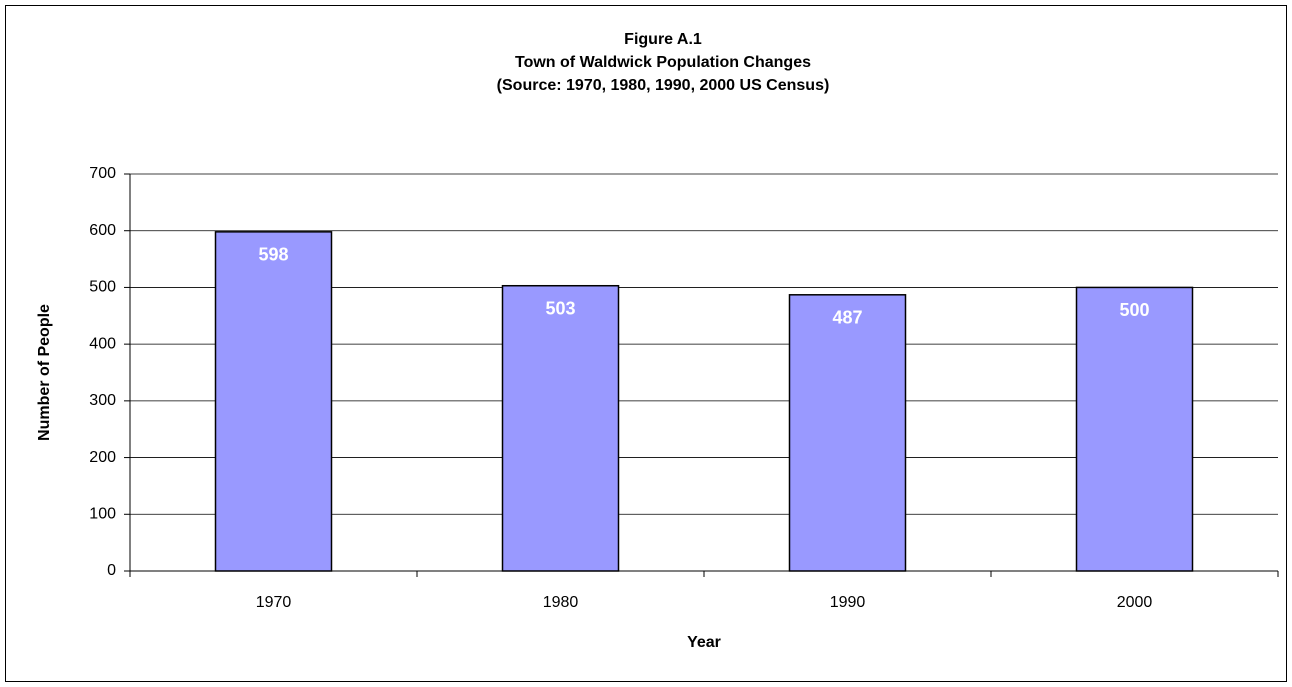  Describe the element at coordinates (663, 39) in the screenshot. I see `chart-title: Figure A.1` at that location.